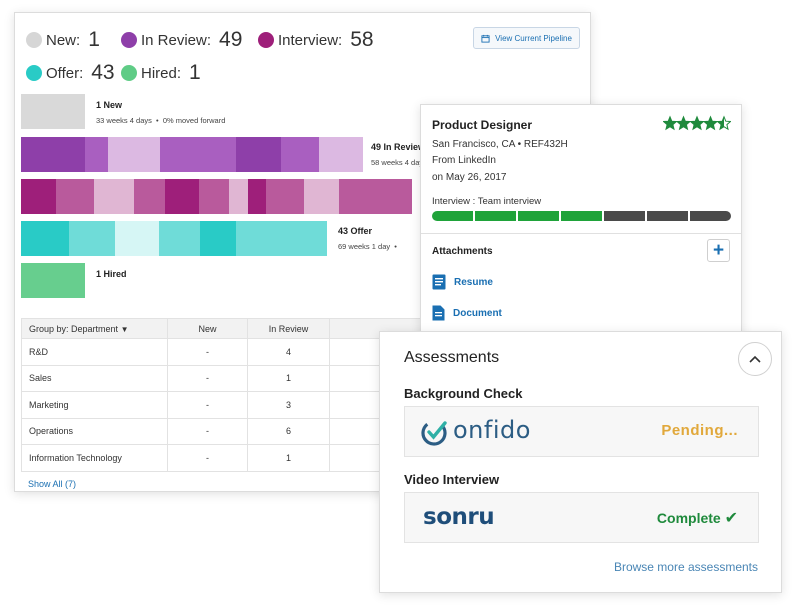  I want to click on new-stage-meta: 33 weeks 4 days • 0% moved forward, so click(161, 120).